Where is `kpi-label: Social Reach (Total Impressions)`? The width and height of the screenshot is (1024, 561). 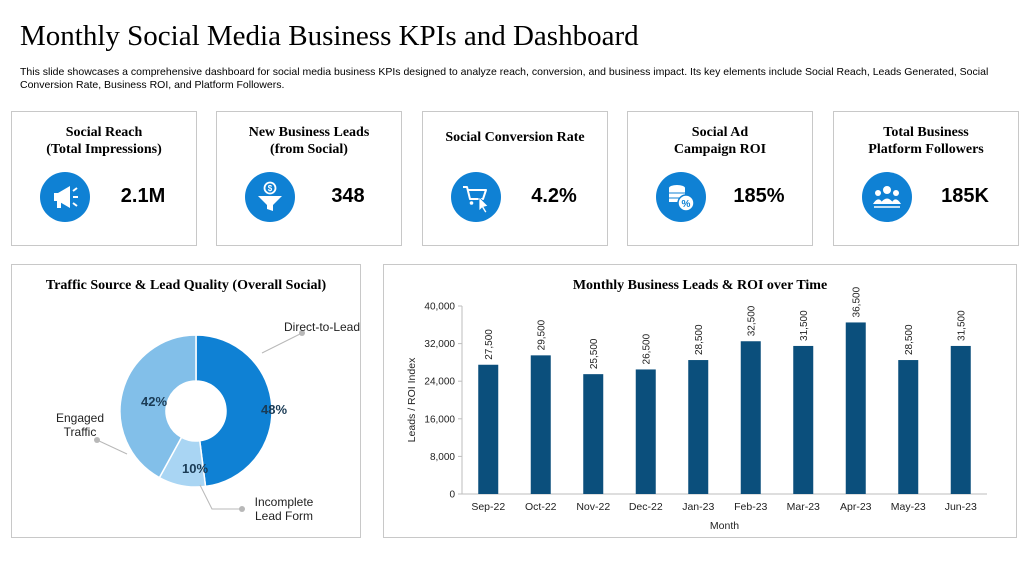 kpi-label: Social Reach (Total Impressions) is located at coordinates (104, 141).